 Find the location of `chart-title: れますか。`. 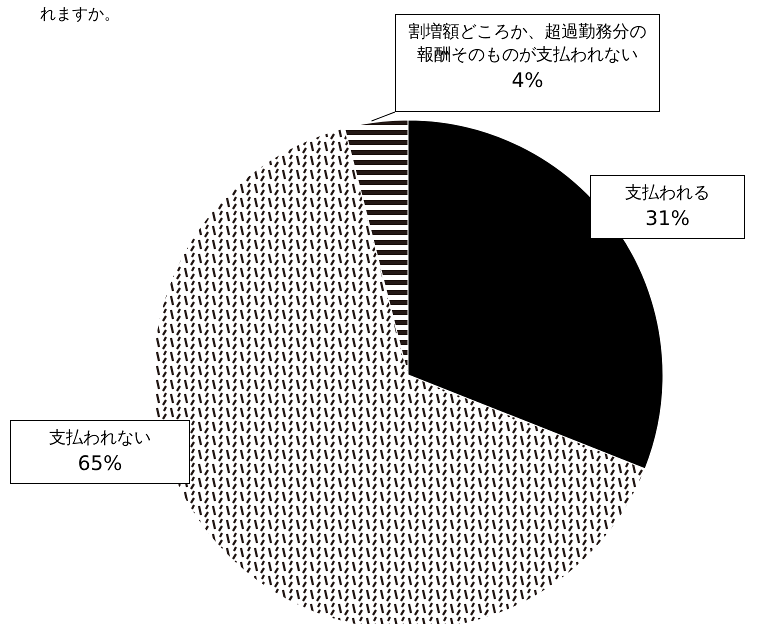

chart-title: れますか。 is located at coordinates (80, 14).